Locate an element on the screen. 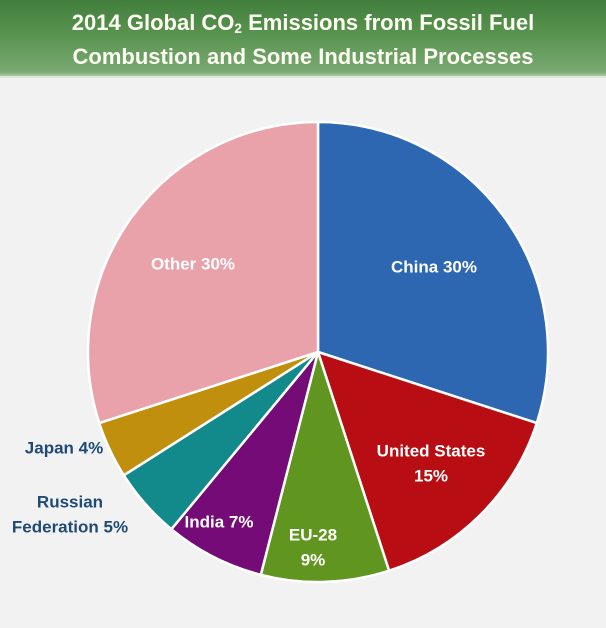 Image resolution: width=606 pixels, height=628 pixels. pie-label-india: India 7% is located at coordinates (219, 521).